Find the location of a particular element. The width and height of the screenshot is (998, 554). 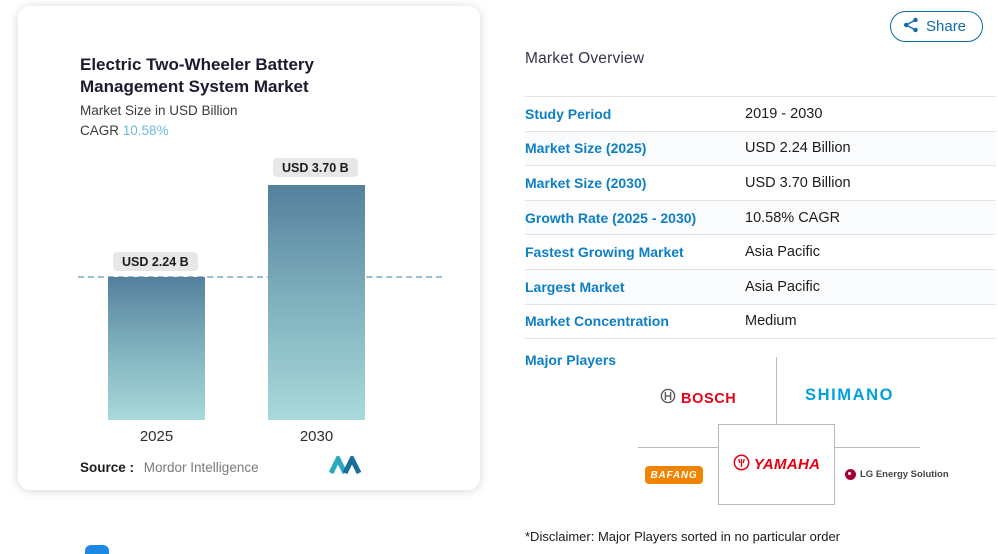

reference-line is located at coordinates (260, 277).